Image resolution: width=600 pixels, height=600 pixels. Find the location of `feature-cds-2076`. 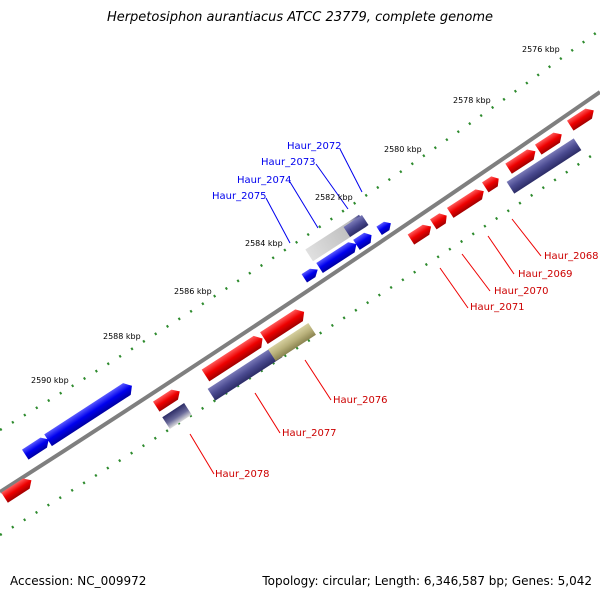

feature-cds-2076 is located at coordinates (245, 373).